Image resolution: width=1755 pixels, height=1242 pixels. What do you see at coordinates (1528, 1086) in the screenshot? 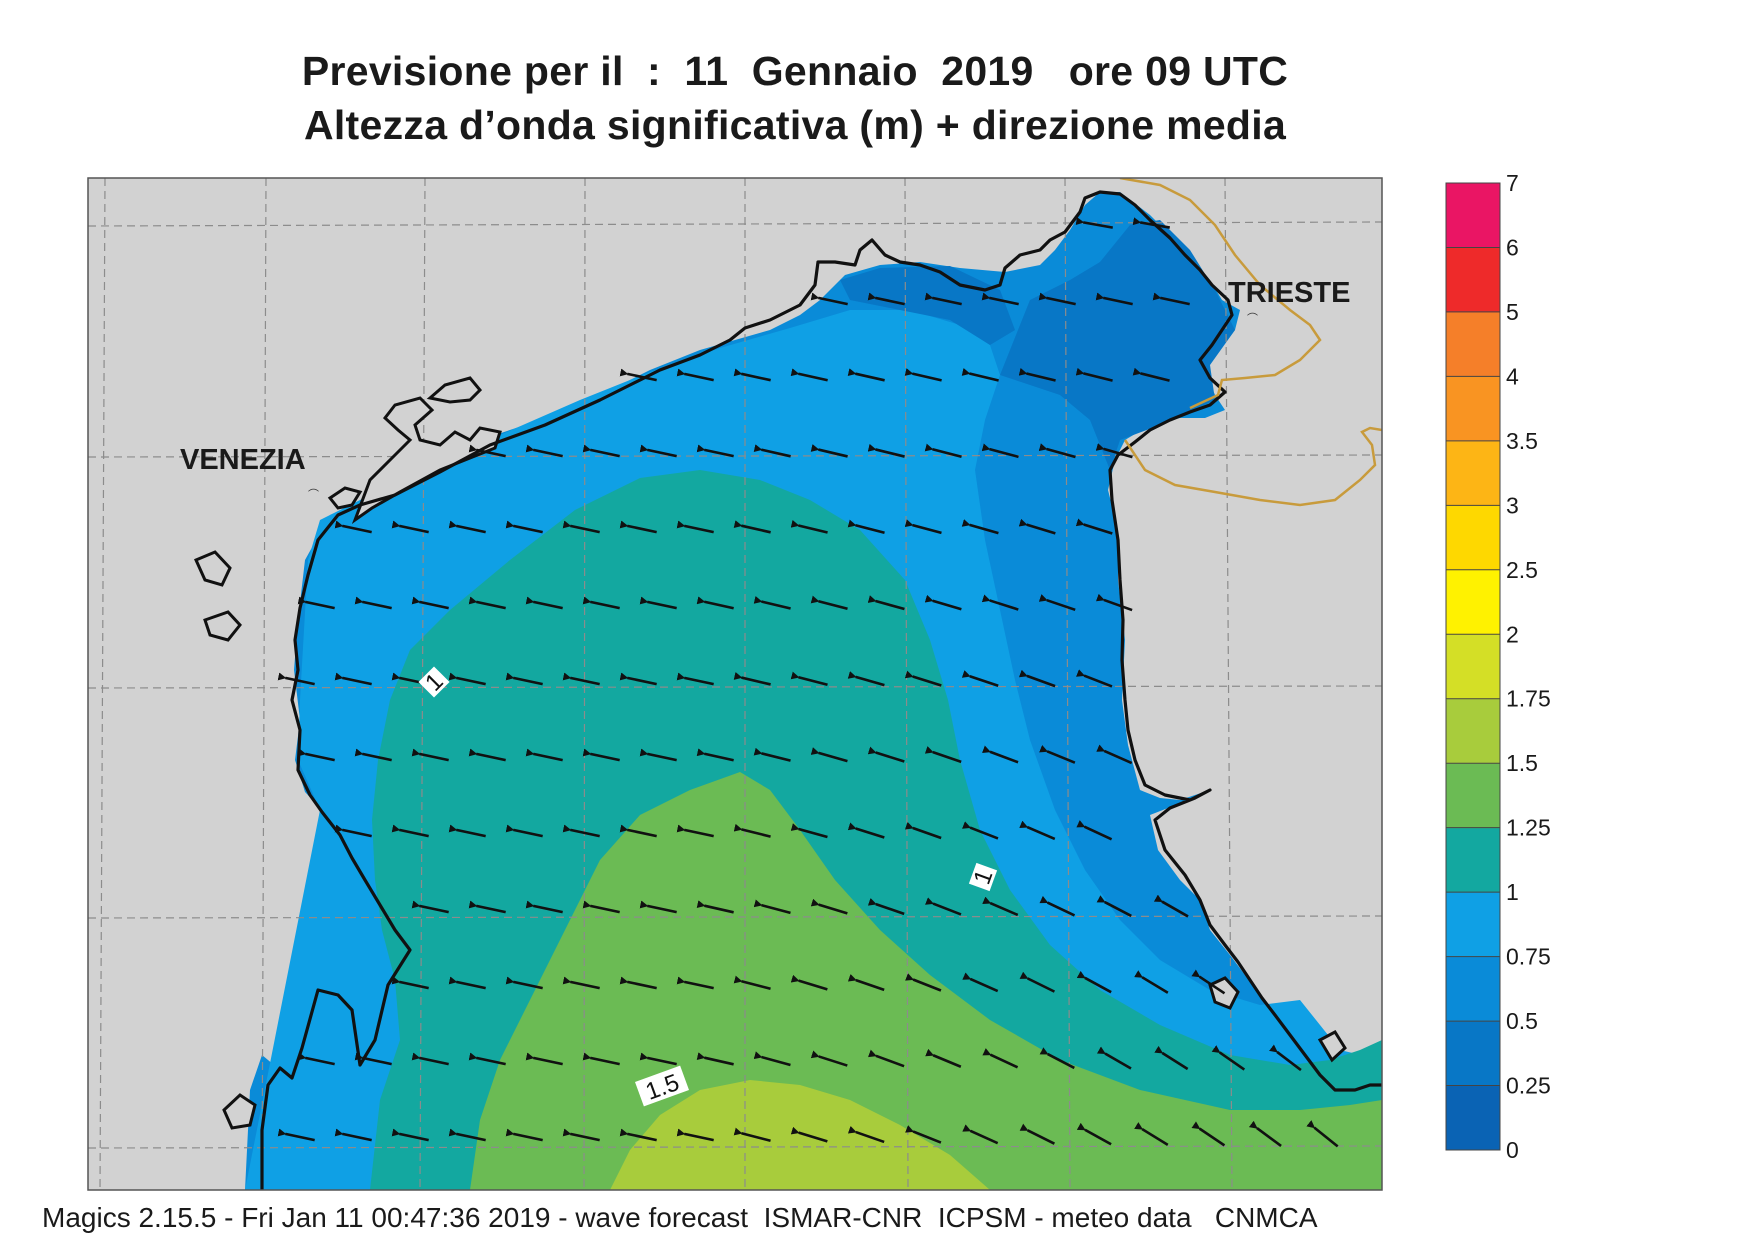
I see `colorbar-tick-label: 0.25` at bounding box center [1528, 1086].